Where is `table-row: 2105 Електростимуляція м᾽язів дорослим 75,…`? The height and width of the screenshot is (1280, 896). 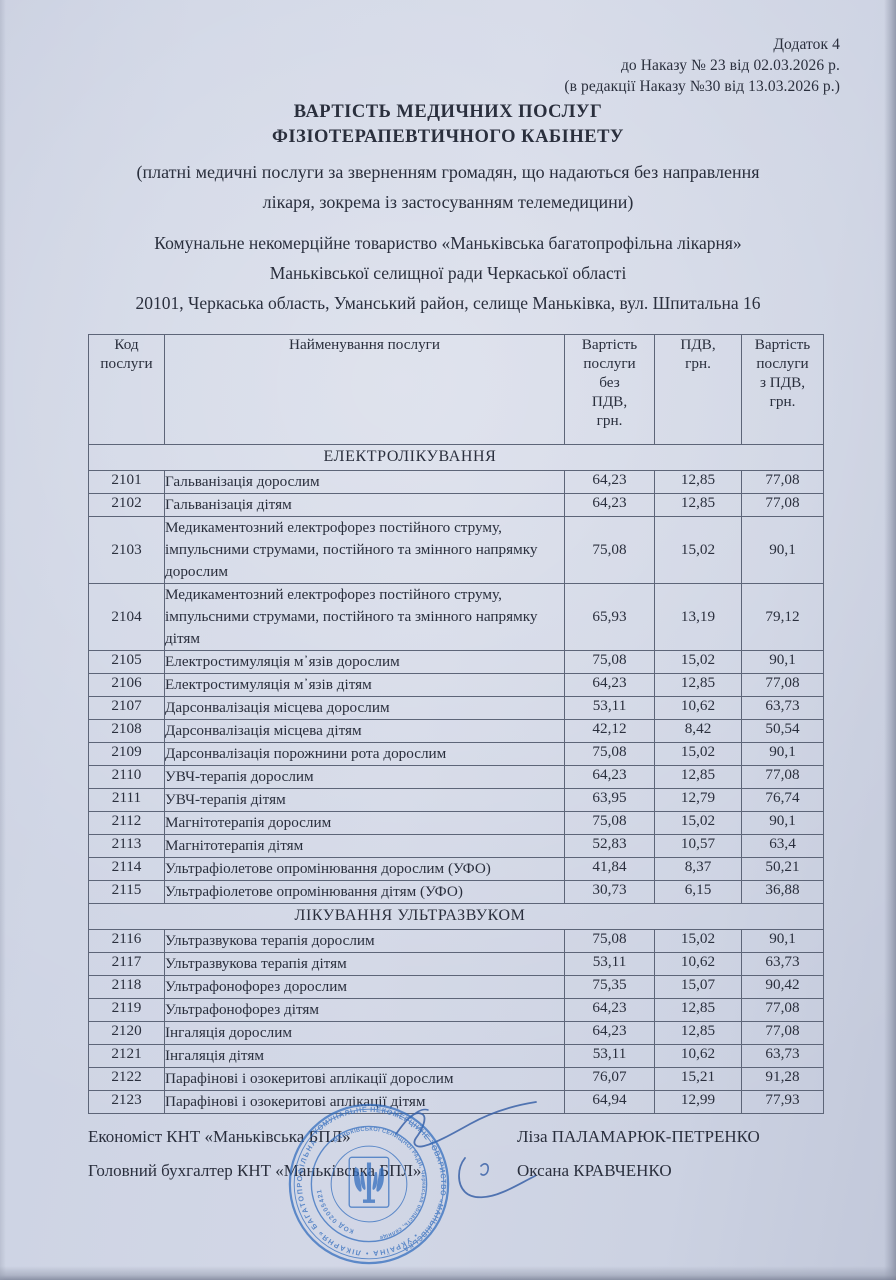
table-row: 2105 Електростимуляція м᾽язів дорослим 75,… is located at coordinates (456, 662).